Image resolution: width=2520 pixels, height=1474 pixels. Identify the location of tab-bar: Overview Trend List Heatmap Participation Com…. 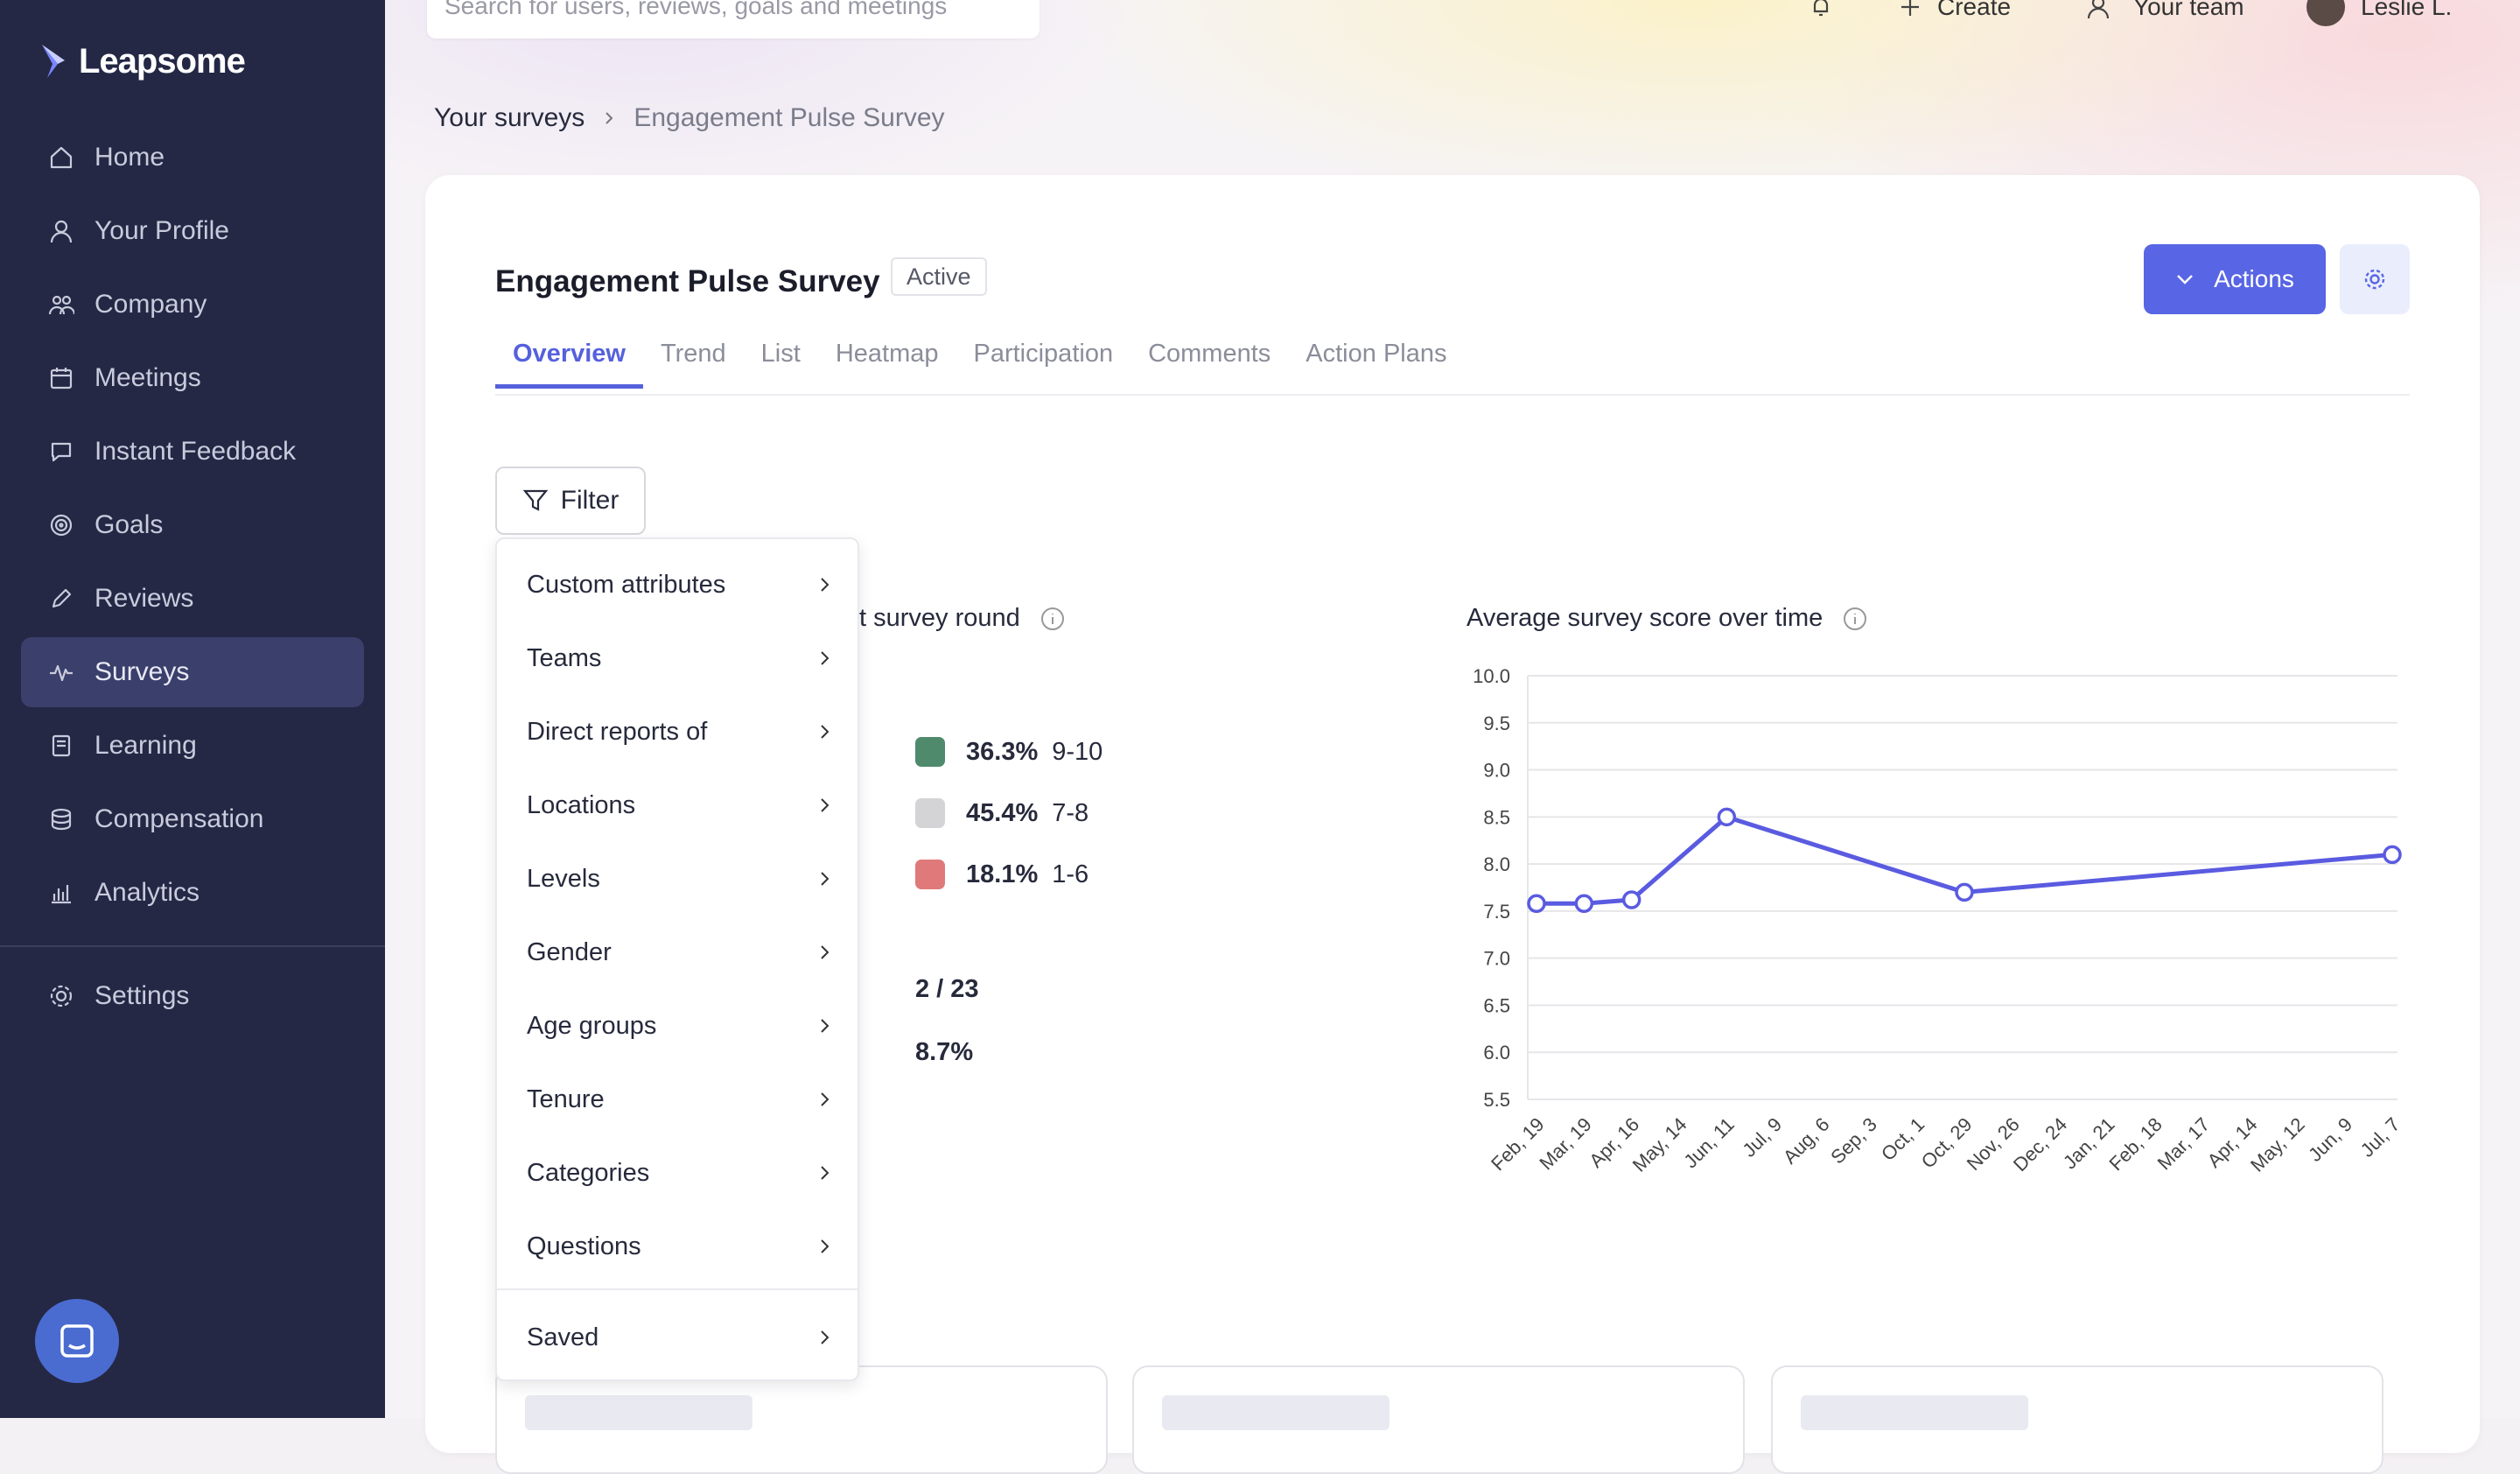
(979, 364).